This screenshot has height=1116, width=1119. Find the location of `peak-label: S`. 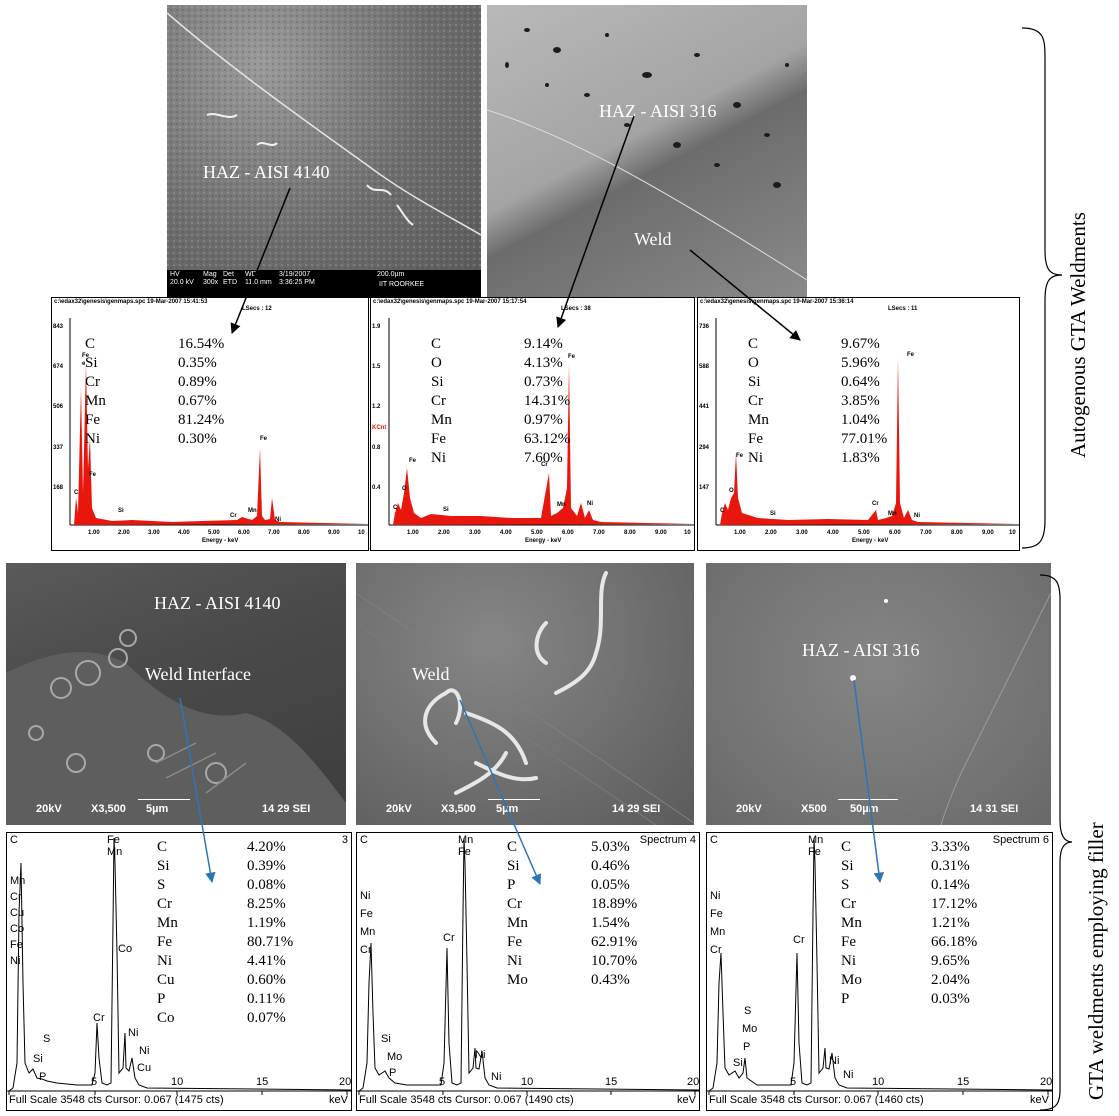

peak-label: S is located at coordinates (748, 1011).